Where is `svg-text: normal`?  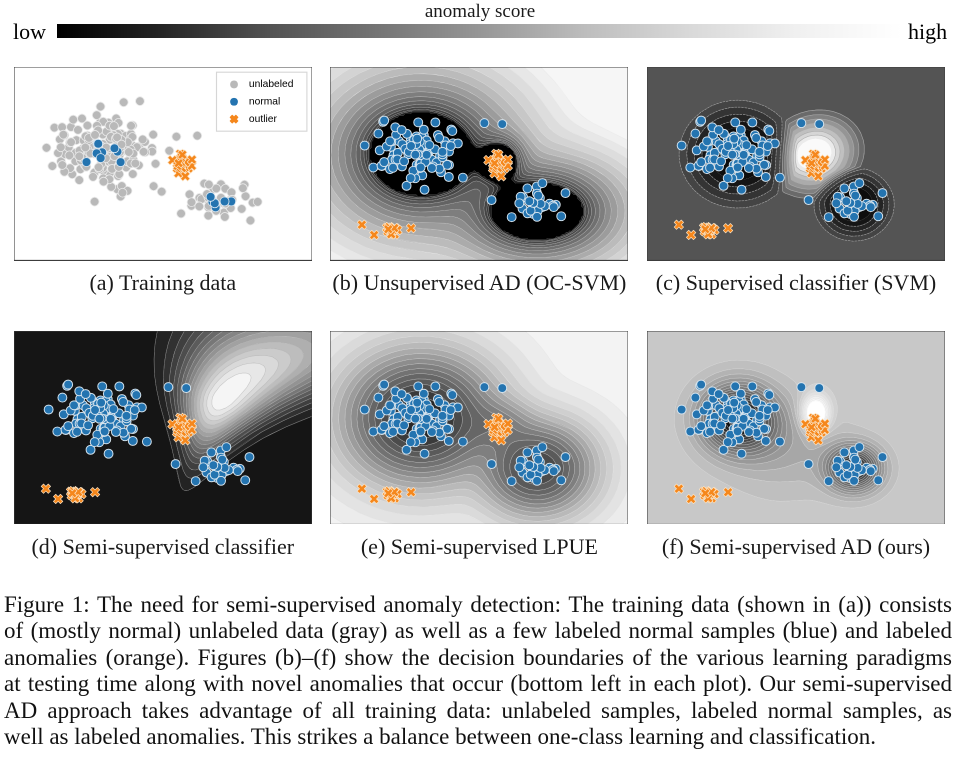 svg-text: normal is located at coordinates (264, 101).